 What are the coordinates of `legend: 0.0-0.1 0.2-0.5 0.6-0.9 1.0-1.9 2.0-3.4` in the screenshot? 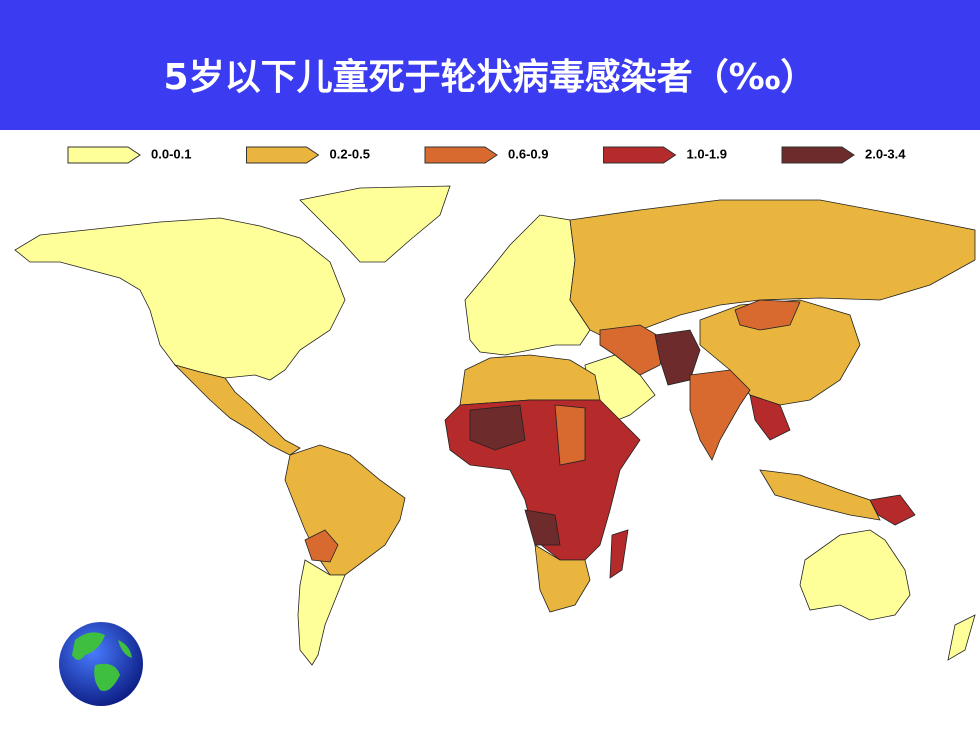 It's located at (486, 155).